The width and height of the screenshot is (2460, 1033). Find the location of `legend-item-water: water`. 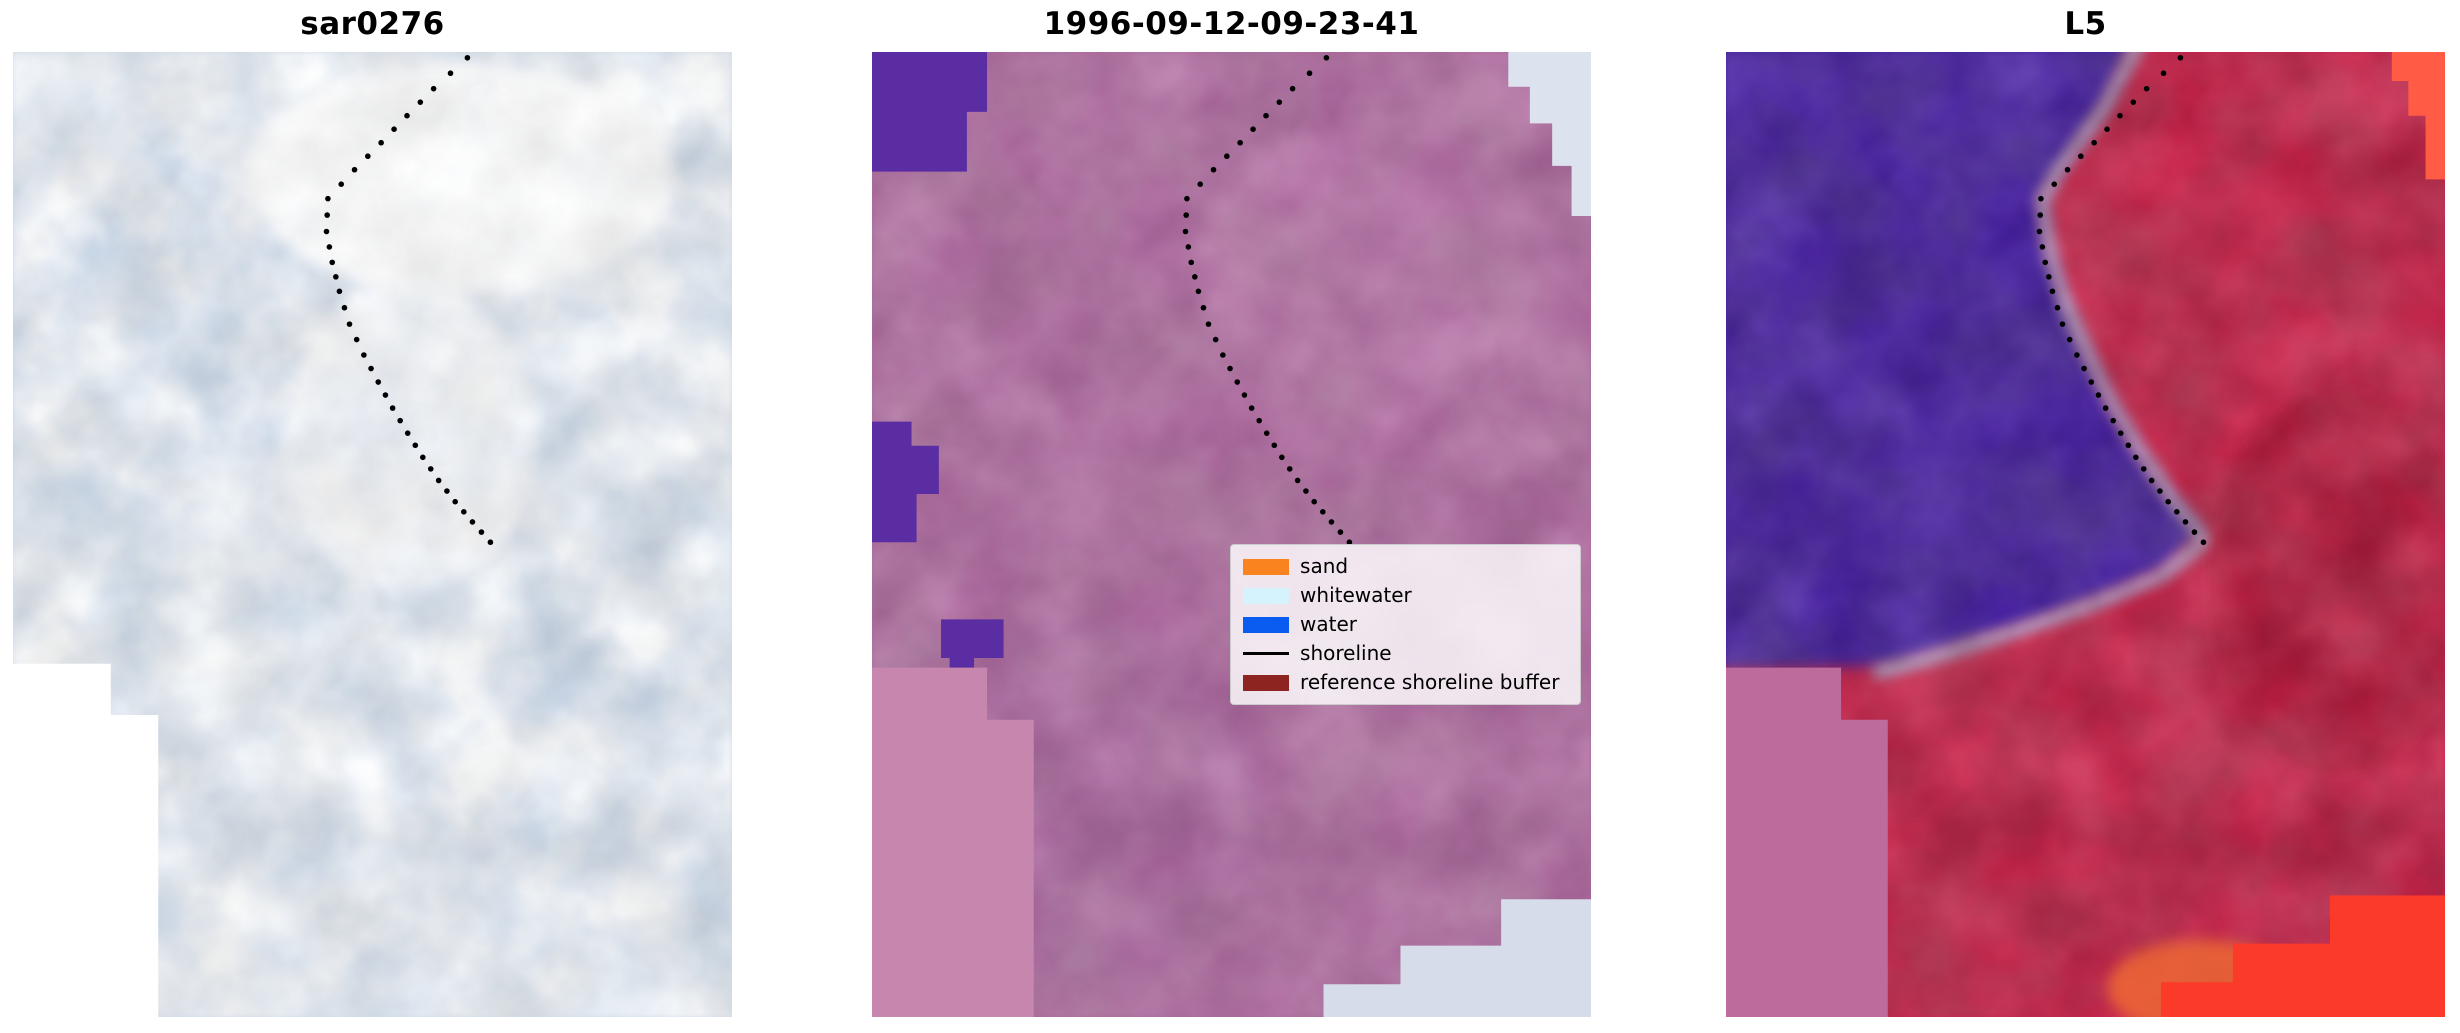

legend-item-water: water is located at coordinates (1405, 624).